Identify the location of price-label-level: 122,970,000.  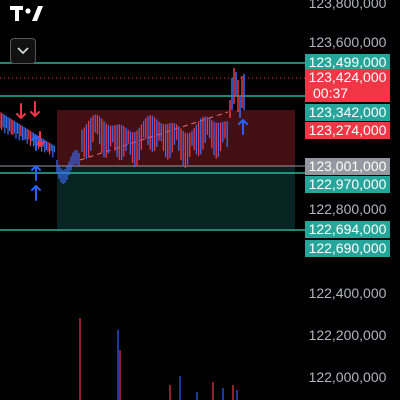
(347, 184).